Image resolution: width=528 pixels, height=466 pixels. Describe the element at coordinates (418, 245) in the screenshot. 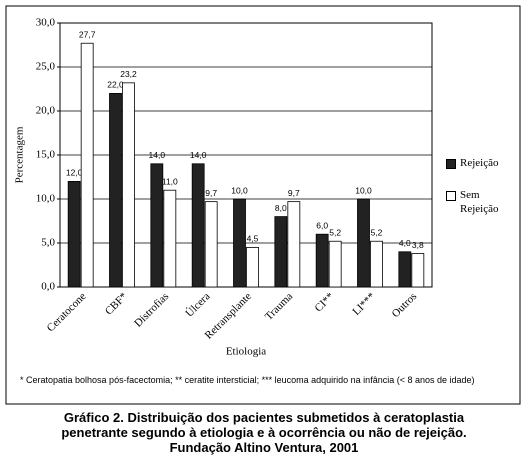

I see `value-label: 3,8` at that location.